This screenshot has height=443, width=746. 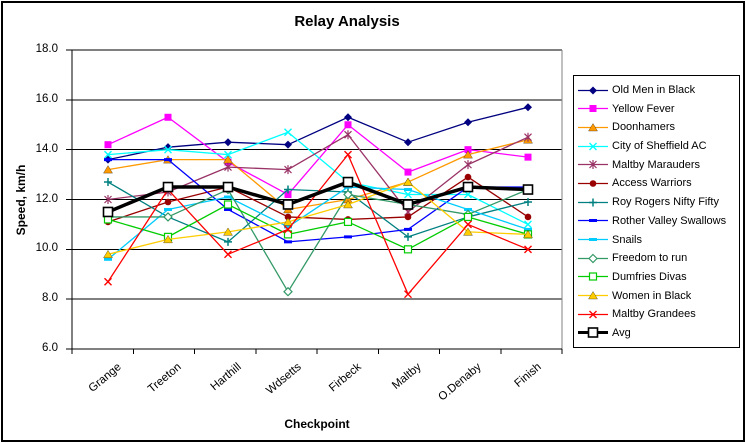 What do you see at coordinates (593, 202) in the screenshot?
I see `legend-key-roy-rogers-nifty-fifty` at bounding box center [593, 202].